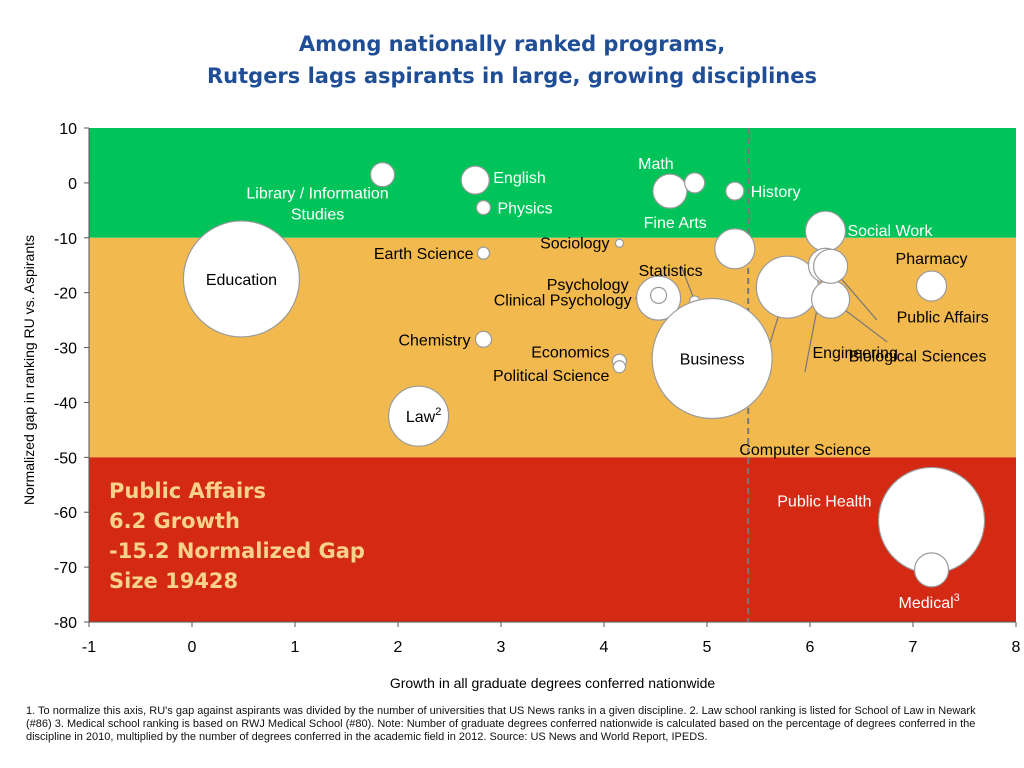 This screenshot has height=768, width=1024. What do you see at coordinates (398, 647) in the screenshot?
I see `x-tick-label: 2` at bounding box center [398, 647].